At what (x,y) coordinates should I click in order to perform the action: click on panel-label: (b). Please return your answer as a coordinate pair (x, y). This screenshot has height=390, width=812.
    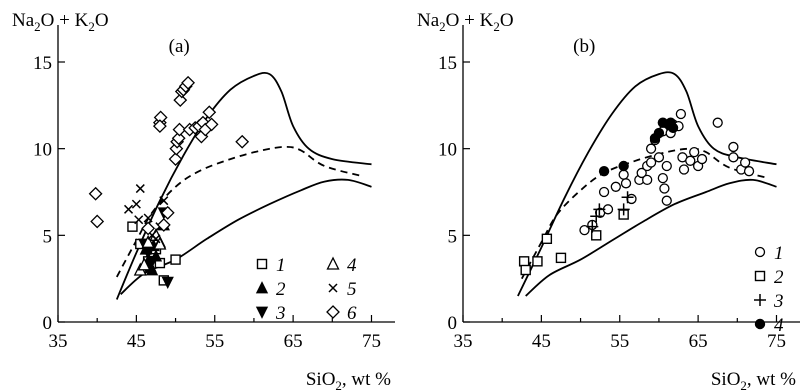
    Looking at the image, I should click on (584, 46).